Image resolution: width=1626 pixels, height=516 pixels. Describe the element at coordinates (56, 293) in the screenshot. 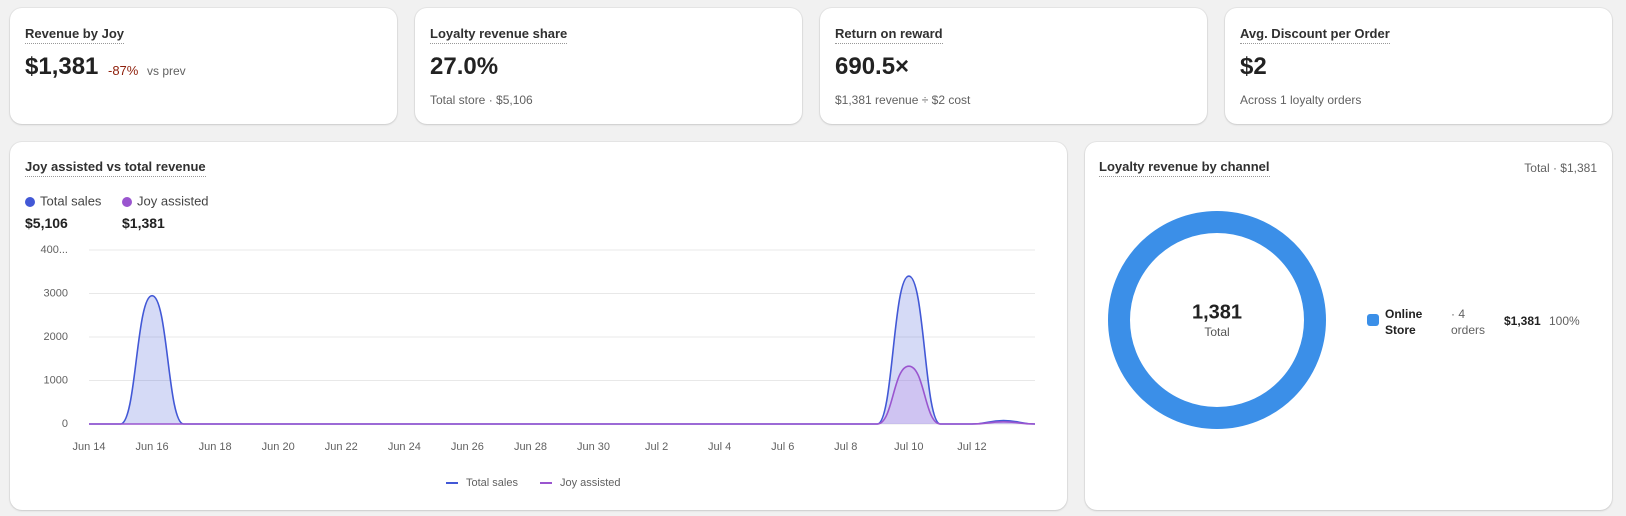

I see `y-tick-label: 3000` at that location.